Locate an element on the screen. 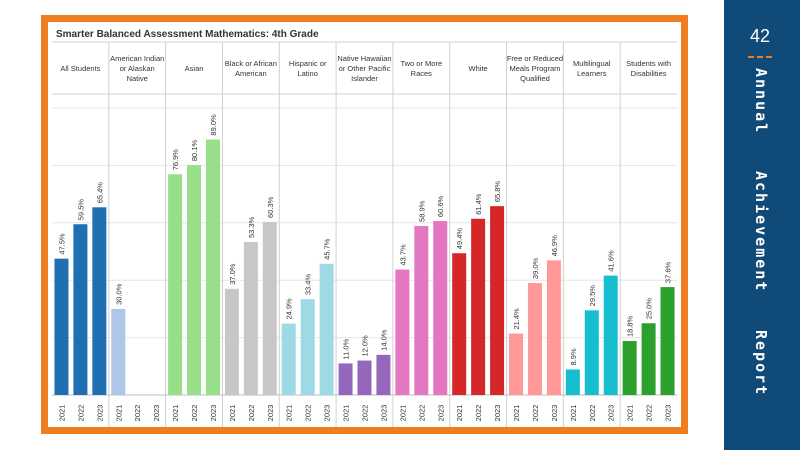 The image size is (800, 450). bar-black-or-african-american-2023 is located at coordinates (269, 308).